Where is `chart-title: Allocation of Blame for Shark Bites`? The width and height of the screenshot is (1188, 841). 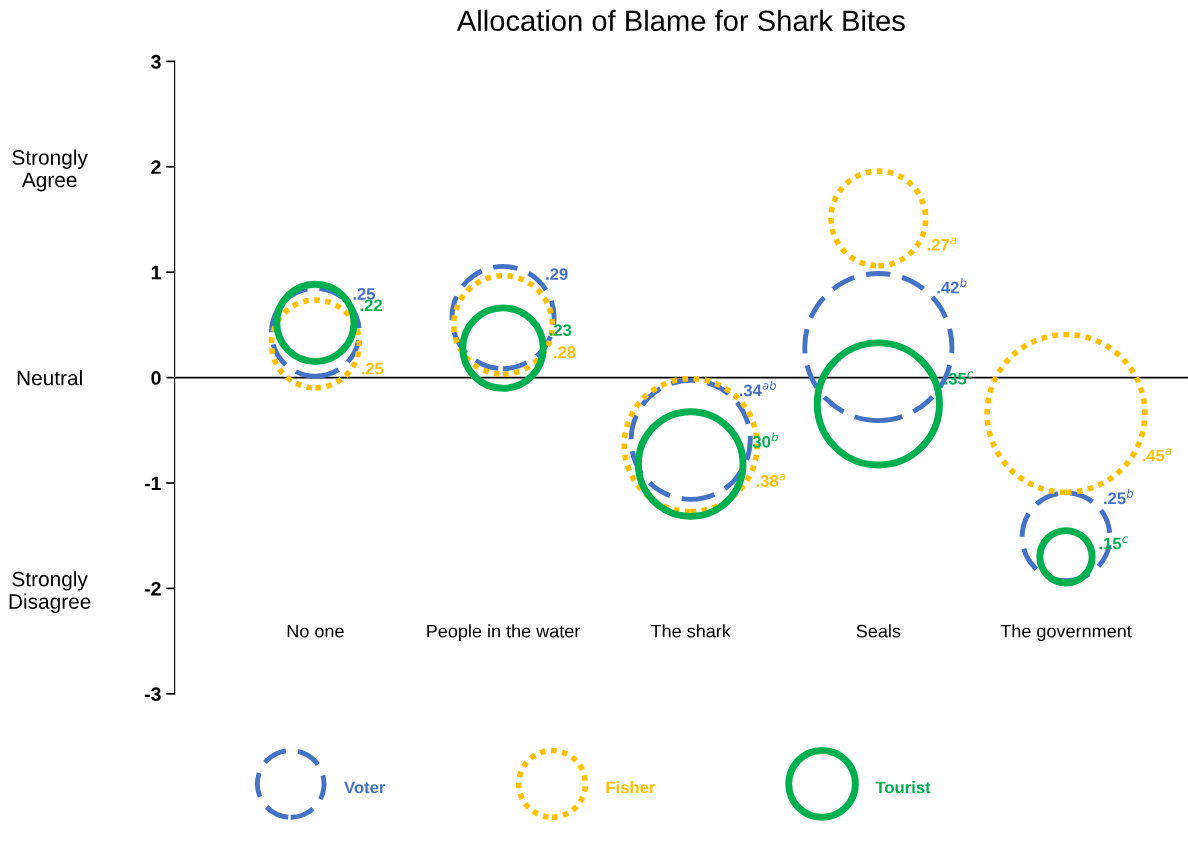 chart-title: Allocation of Blame for Shark Bites is located at coordinates (680, 20).